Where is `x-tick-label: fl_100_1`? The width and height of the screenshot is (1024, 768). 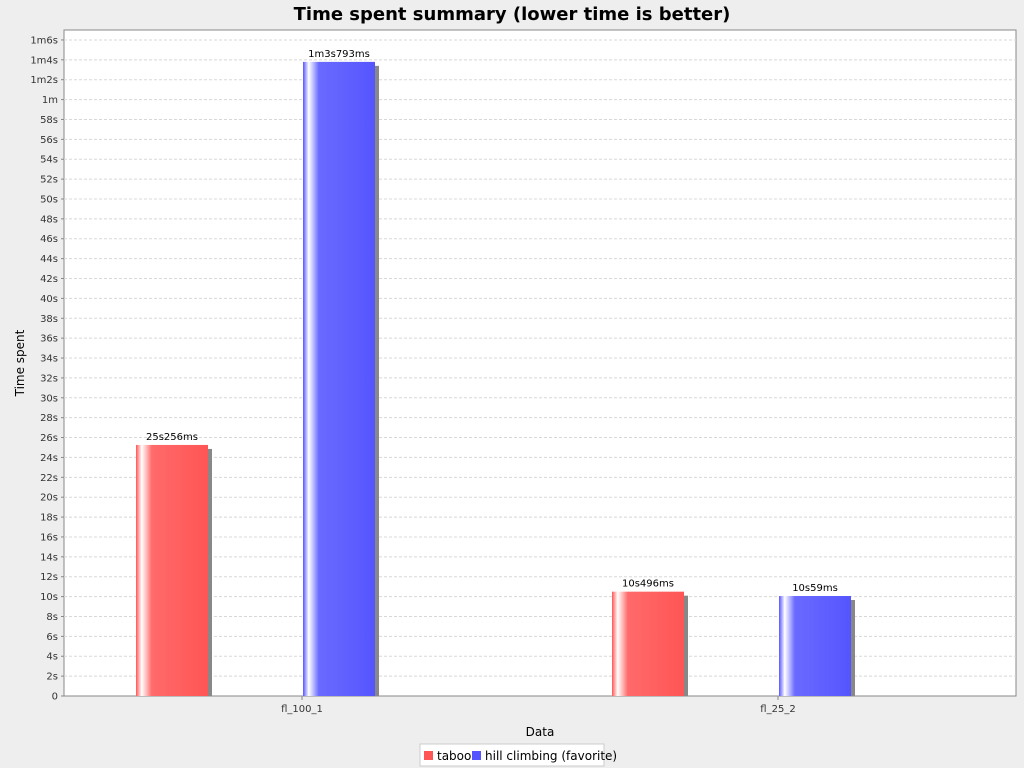
x-tick-label: fl_100_1 is located at coordinates (302, 709).